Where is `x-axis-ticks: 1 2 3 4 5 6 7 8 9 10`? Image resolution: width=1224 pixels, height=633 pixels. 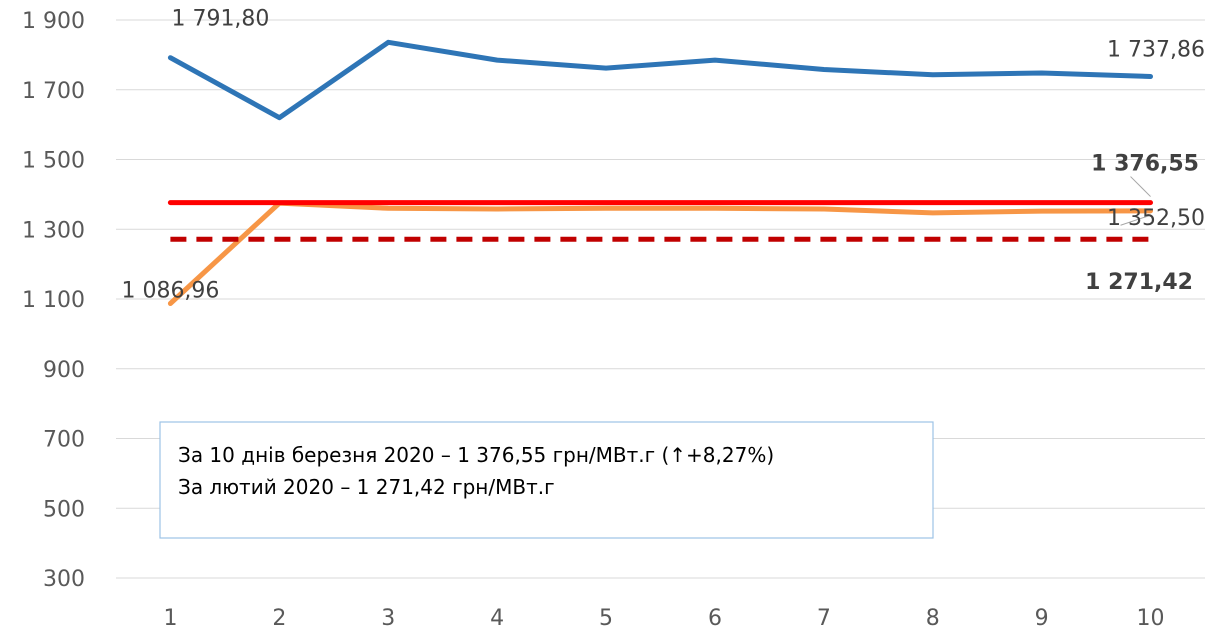 x-axis-ticks: 1 2 3 4 5 6 7 8 9 10 is located at coordinates (663, 618).